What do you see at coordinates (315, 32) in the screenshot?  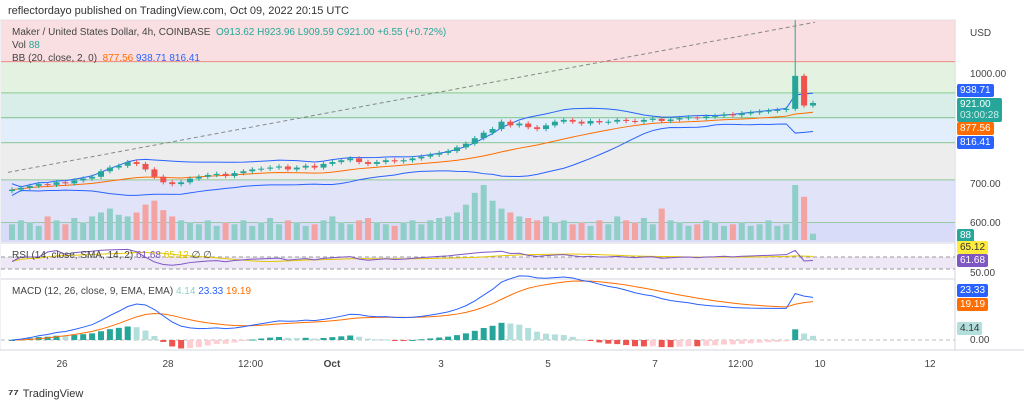 I see `low-value: L909.59` at bounding box center [315, 32].